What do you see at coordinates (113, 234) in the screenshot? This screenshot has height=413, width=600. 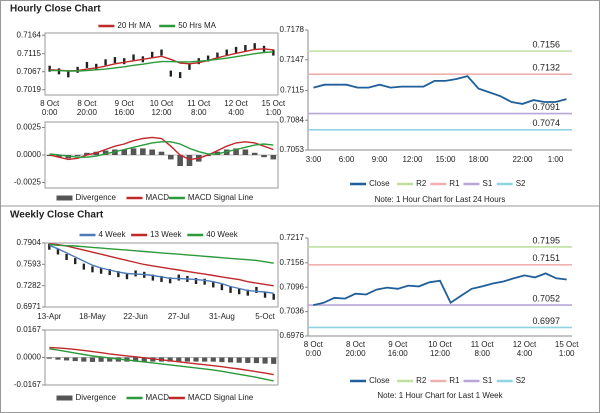 I see `legend-label: 4 Week` at bounding box center [113, 234].